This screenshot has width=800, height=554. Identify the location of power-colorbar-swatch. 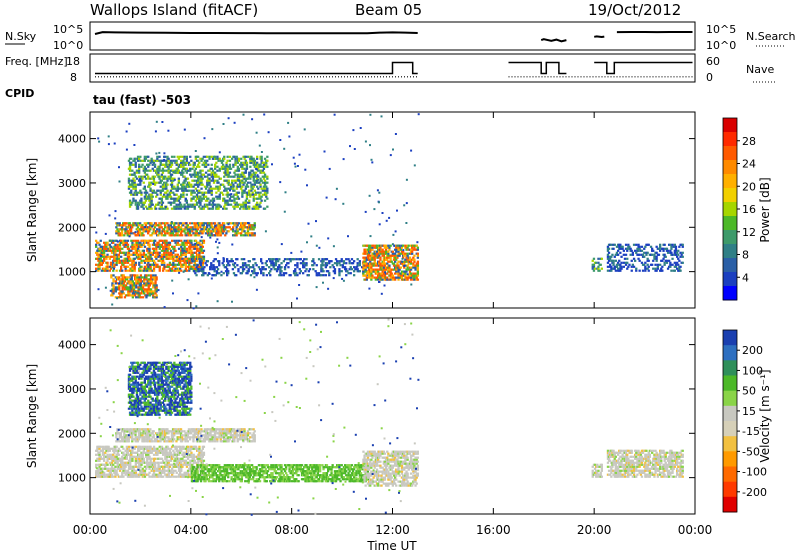
(730, 265).